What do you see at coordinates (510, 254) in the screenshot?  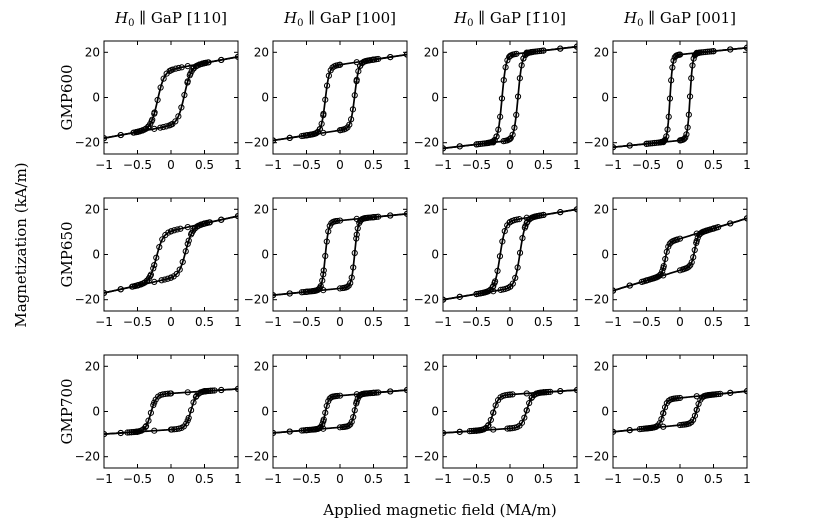 I see `axes-frame` at bounding box center [510, 254].